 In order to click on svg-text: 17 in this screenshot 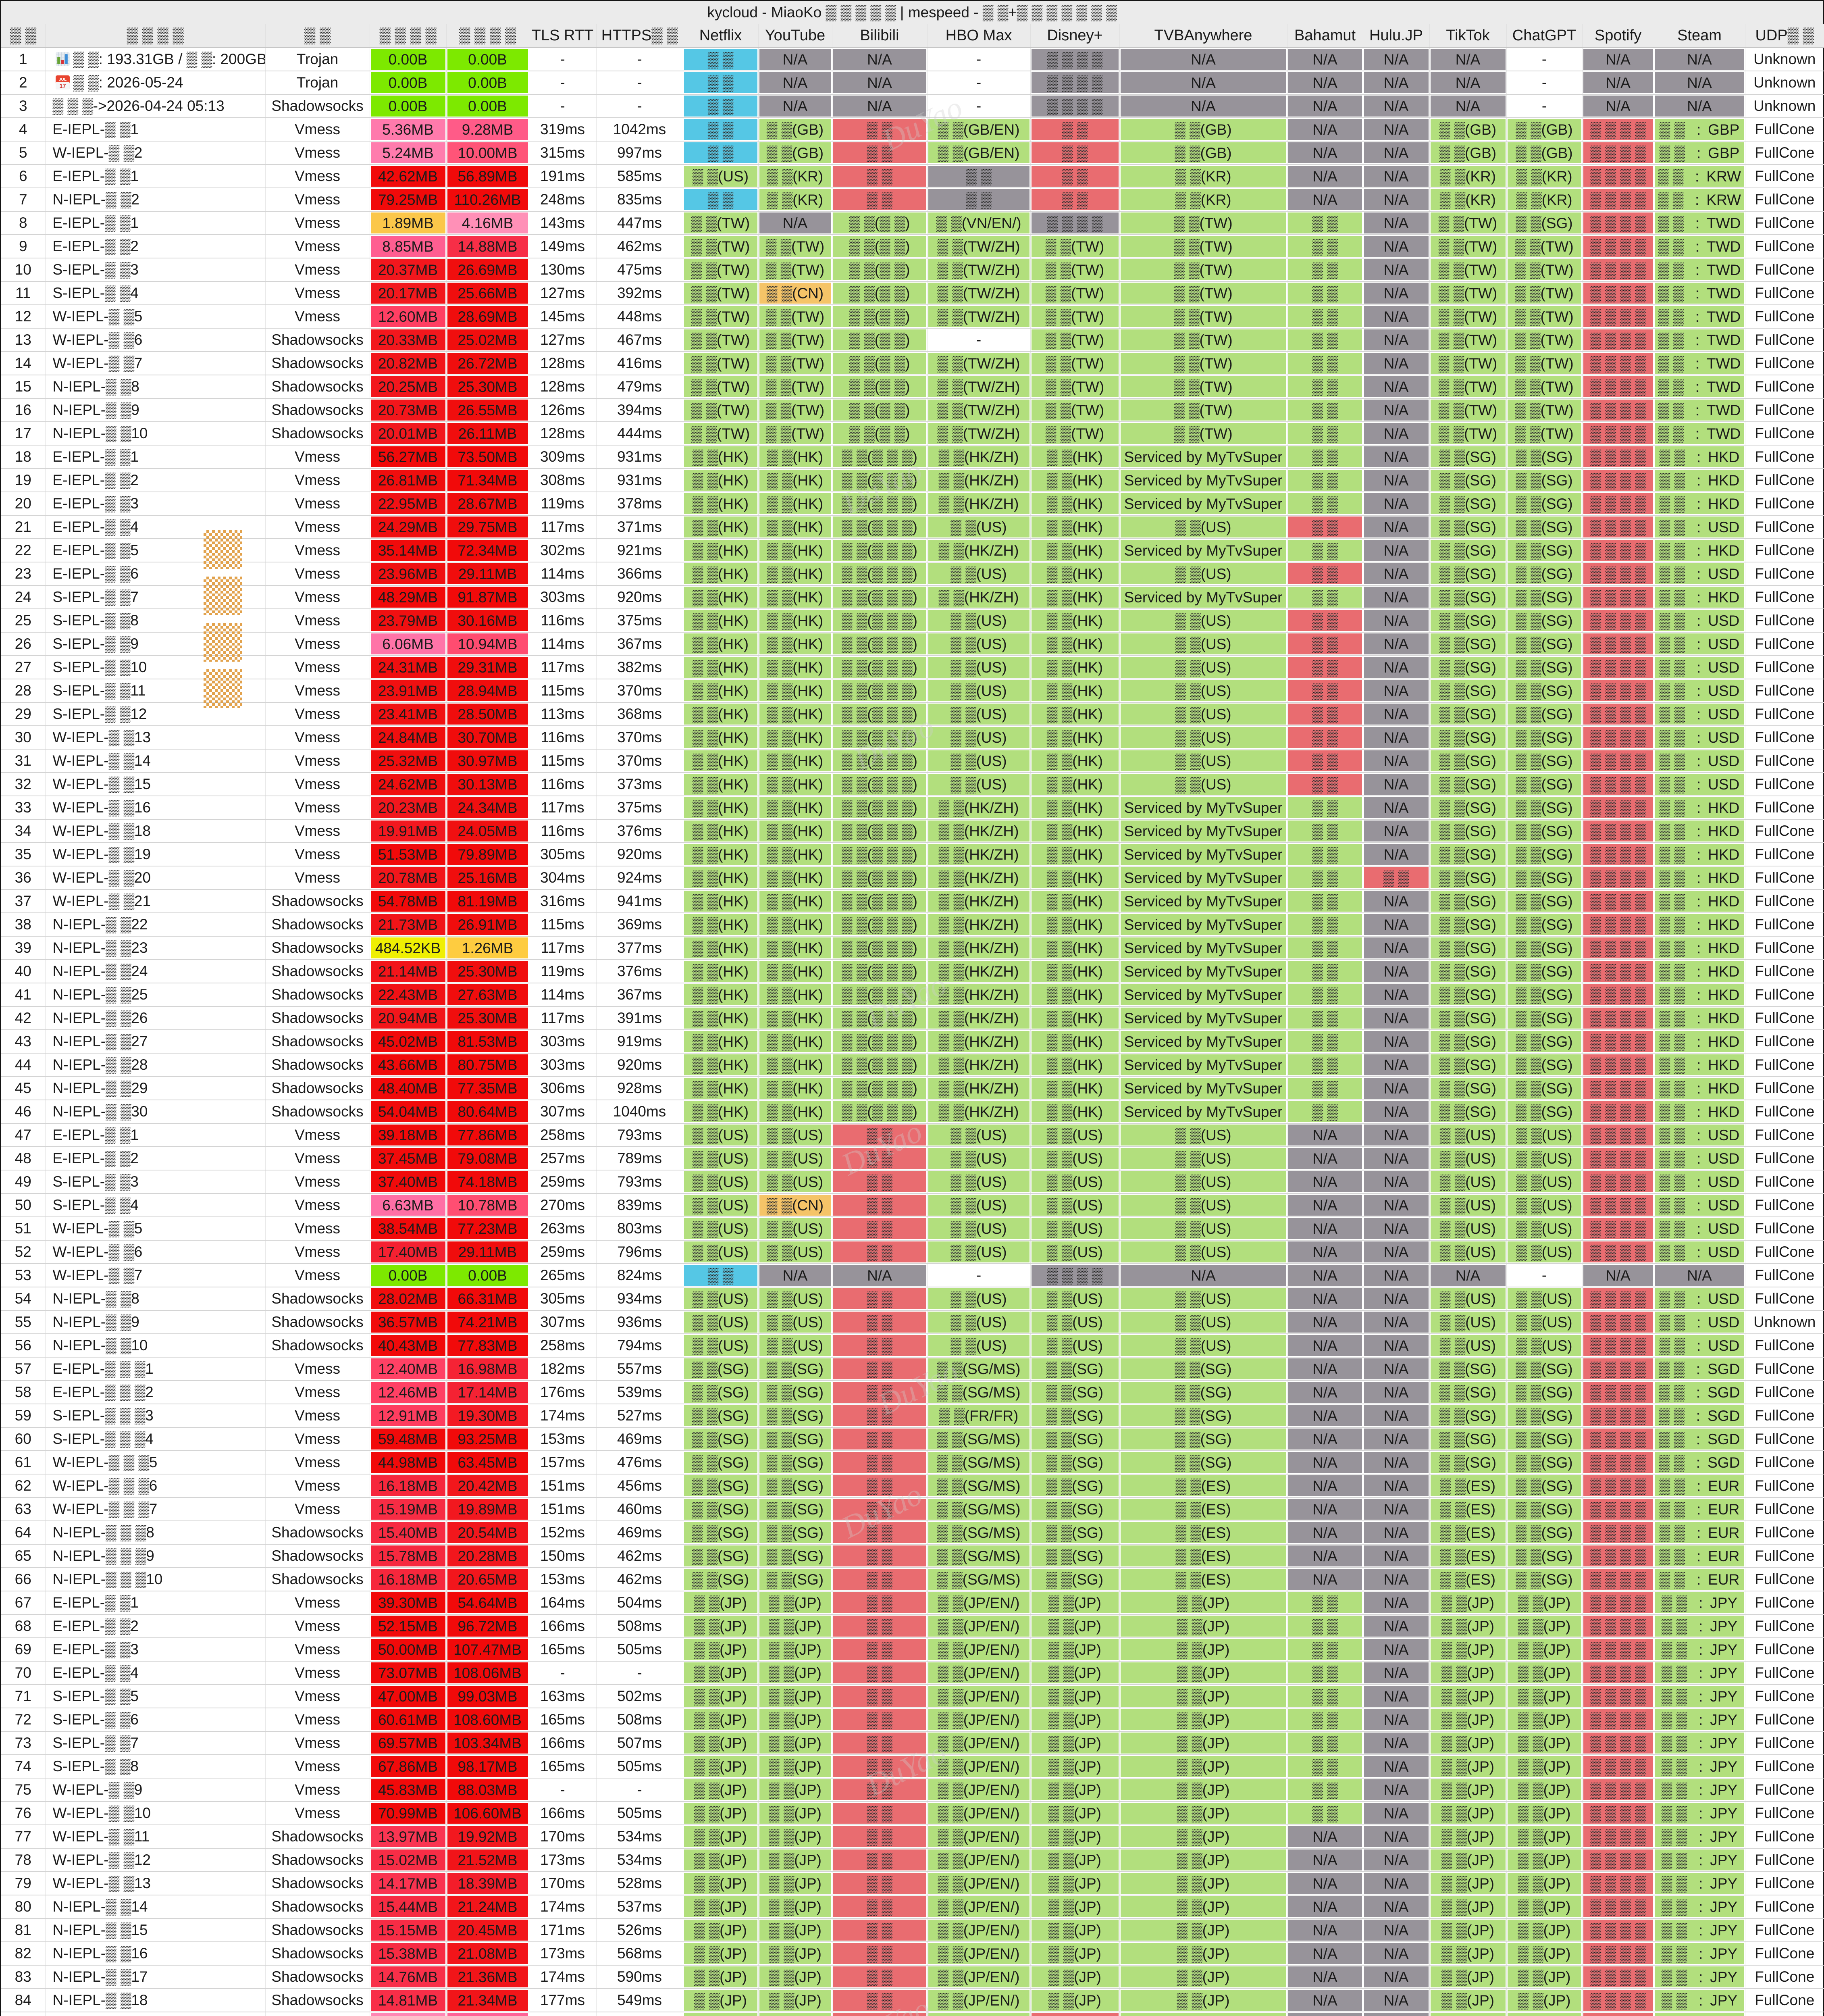, I will do `click(63, 86)`.